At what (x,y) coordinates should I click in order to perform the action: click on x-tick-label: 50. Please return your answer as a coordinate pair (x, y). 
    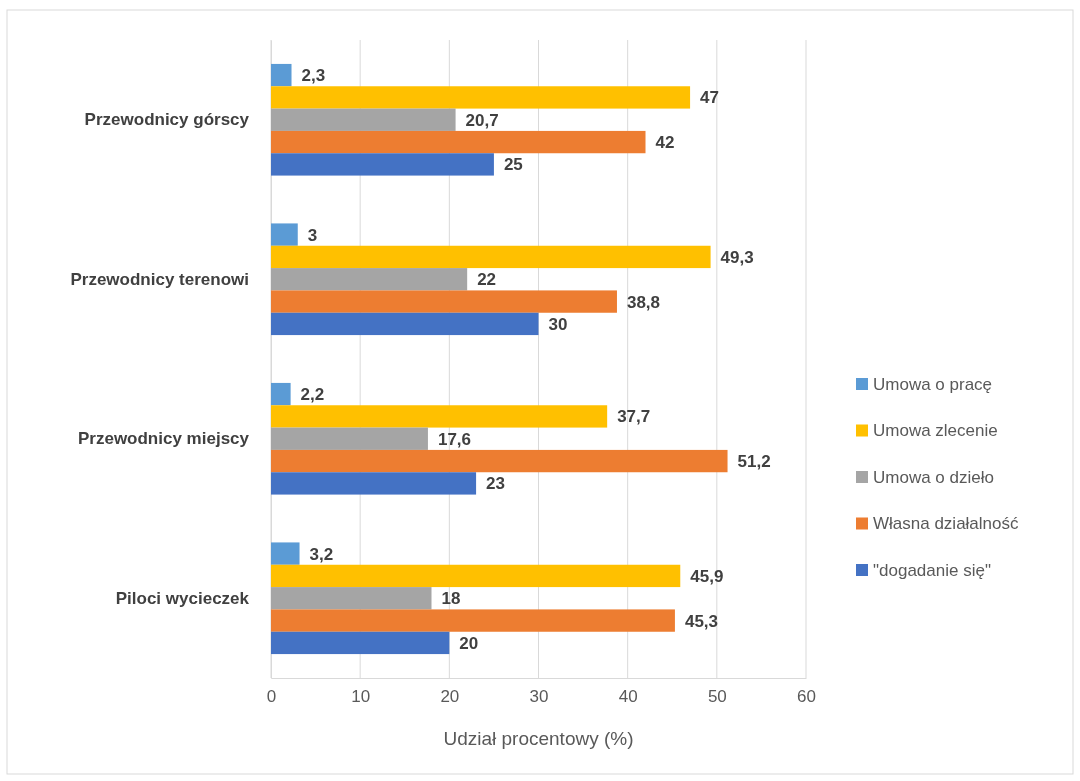
    Looking at the image, I should click on (717, 697).